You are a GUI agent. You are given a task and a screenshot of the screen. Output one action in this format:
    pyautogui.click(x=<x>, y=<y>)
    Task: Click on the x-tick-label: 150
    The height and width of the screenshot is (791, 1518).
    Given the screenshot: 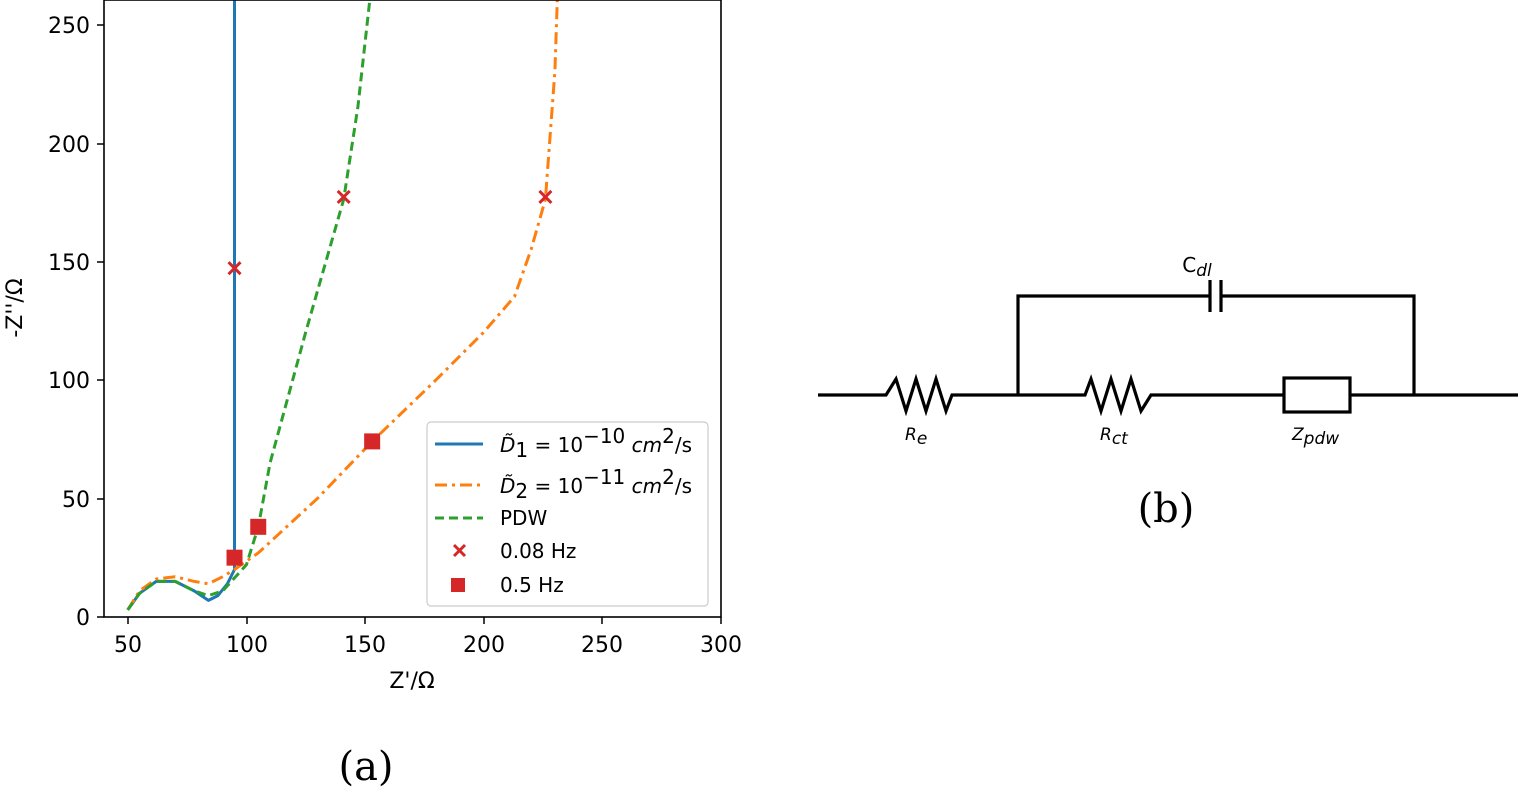 What is the action you would take?
    pyautogui.click(x=365, y=645)
    